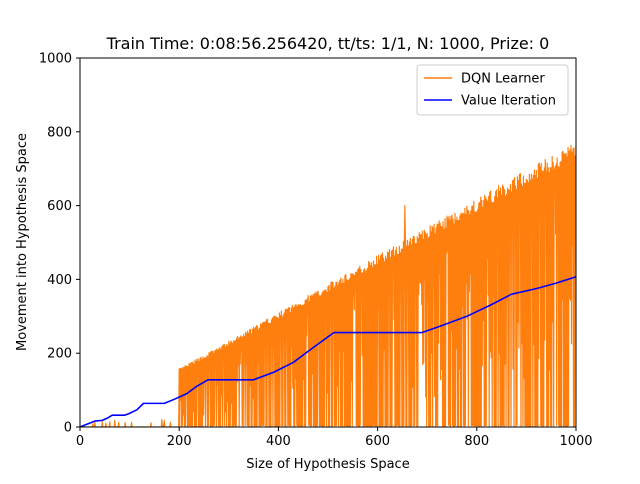 The image size is (640, 484). I want to click on x-tick-label: 400, so click(278, 441).